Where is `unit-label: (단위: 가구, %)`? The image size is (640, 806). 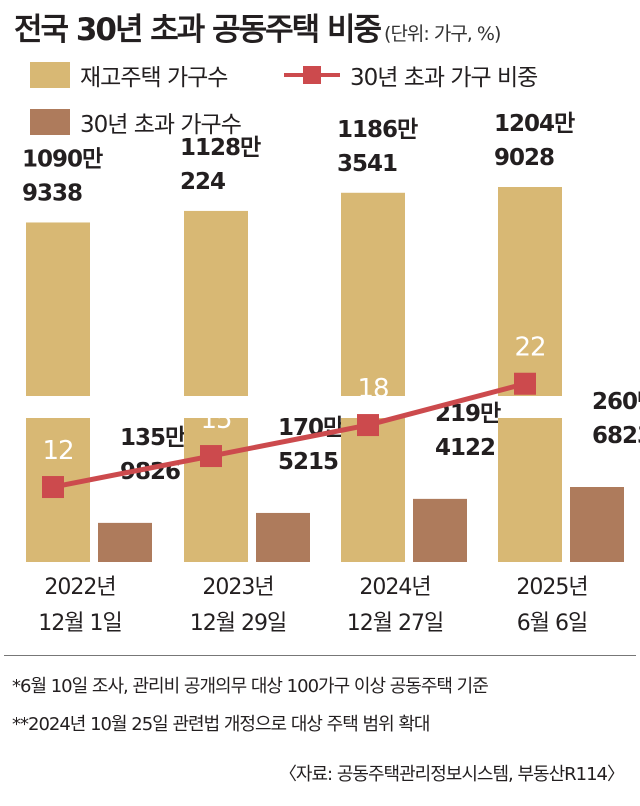 unit-label: (단위: 가구, %) is located at coordinates (442, 34).